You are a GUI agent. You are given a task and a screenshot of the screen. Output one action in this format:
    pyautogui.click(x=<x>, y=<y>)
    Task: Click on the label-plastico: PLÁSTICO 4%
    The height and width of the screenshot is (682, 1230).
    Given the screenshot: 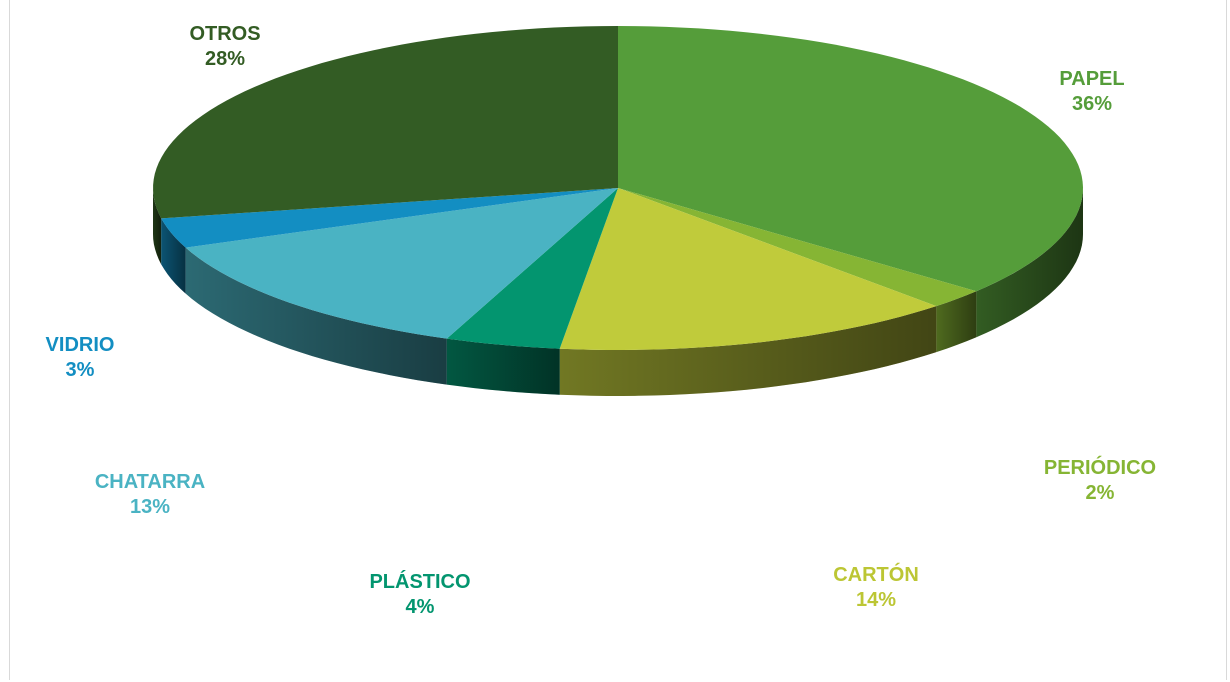 What is the action you would take?
    pyautogui.click(x=419, y=595)
    